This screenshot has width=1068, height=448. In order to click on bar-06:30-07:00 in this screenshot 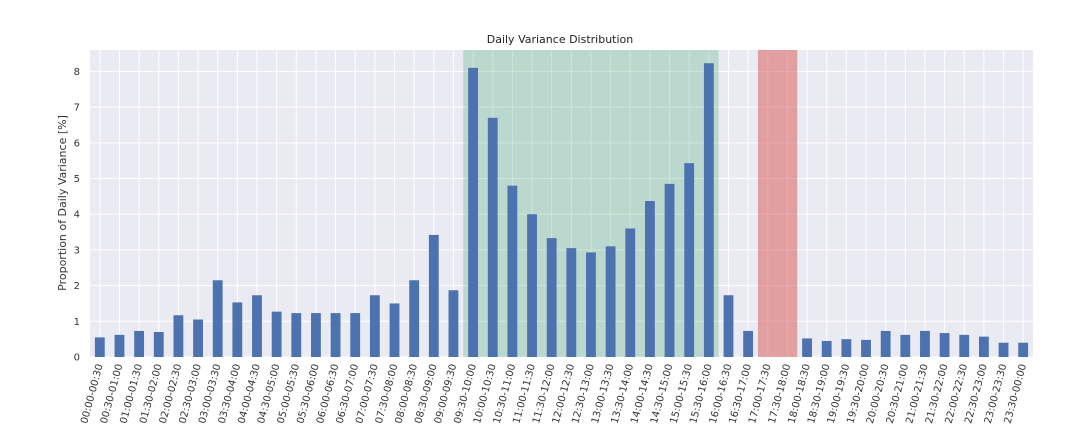, I will do `click(355, 335)`.